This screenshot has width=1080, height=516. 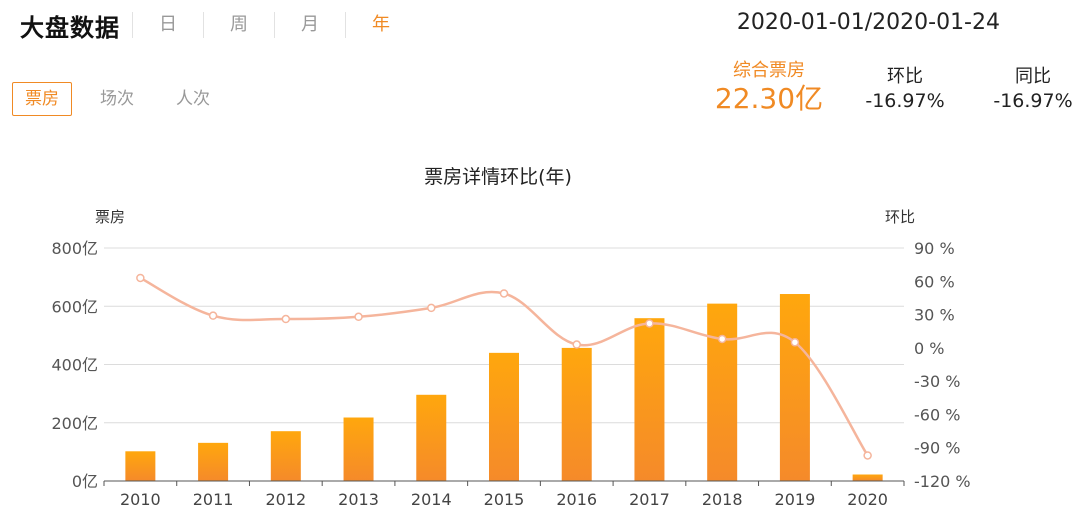 What do you see at coordinates (498, 177) in the screenshot?
I see `chart-title: 票房详情环比(年)` at bounding box center [498, 177].